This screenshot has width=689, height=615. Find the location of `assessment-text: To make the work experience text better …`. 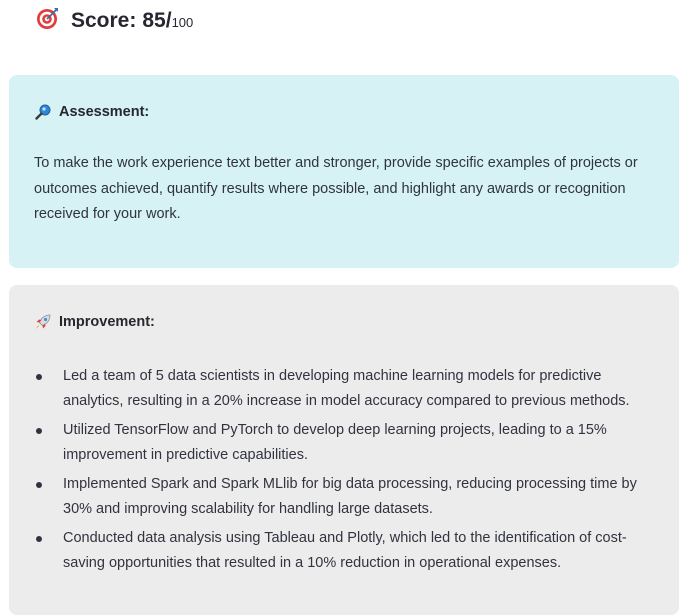

assessment-text: To make the work experience text better … is located at coordinates (336, 188).